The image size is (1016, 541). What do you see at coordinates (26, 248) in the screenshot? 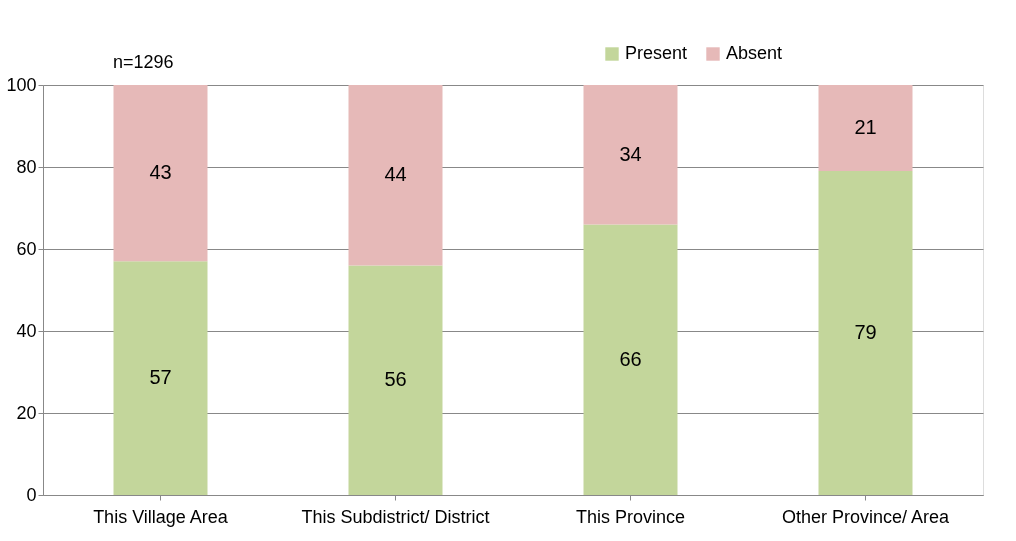
I see `y-tick-label: 60` at bounding box center [26, 248].